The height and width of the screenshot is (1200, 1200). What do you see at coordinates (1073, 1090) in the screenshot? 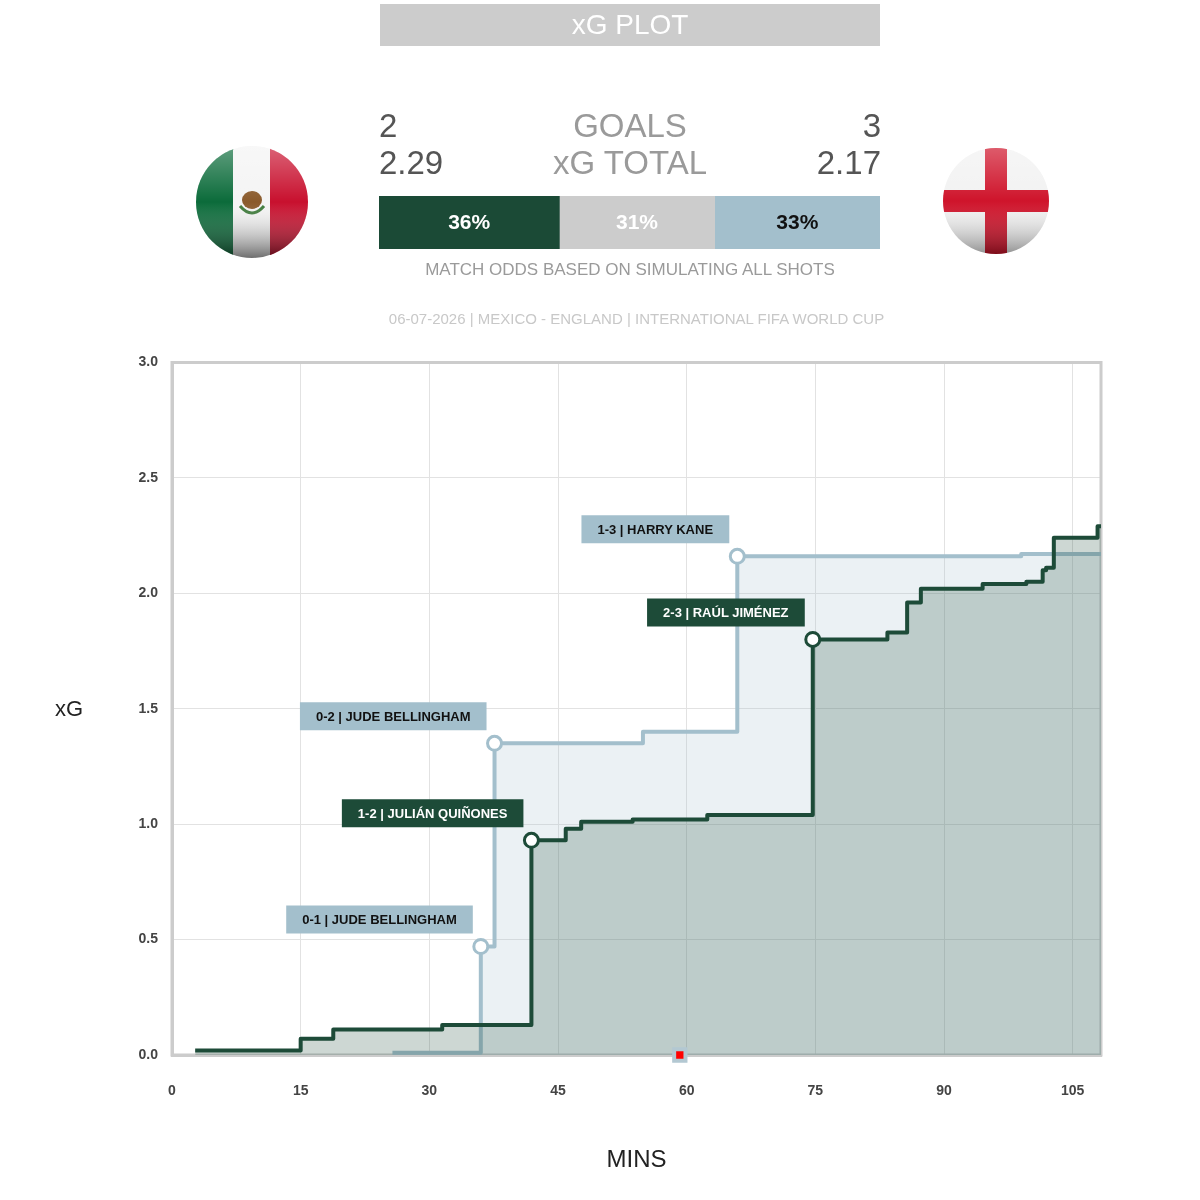
I see `x-tick-label: 105` at bounding box center [1073, 1090].